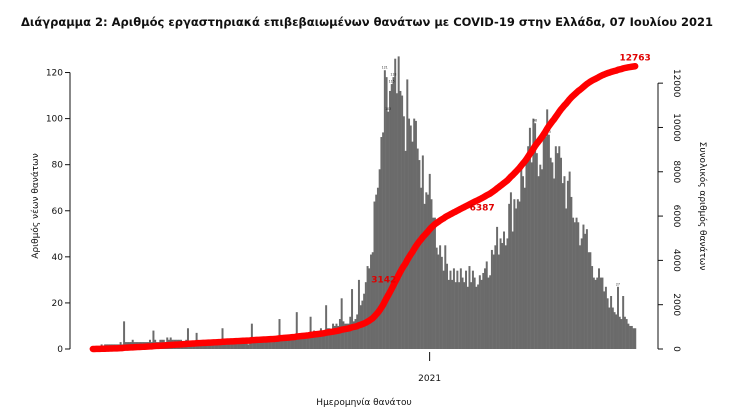 This screenshot has width=734, height=417. Describe the element at coordinates (58, 212) in the screenshot. I see `left-tick-label: 60` at that location.